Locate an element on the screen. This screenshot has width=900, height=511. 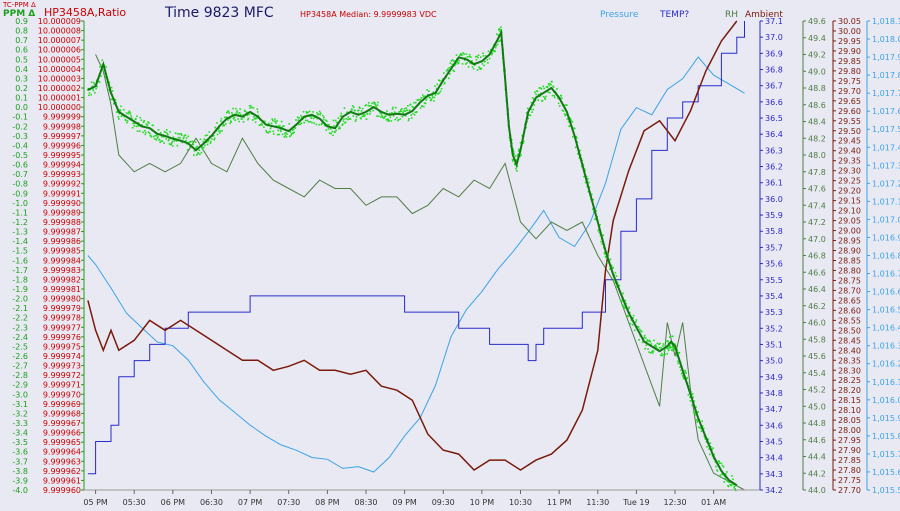
x-tick-label: 09 PM is located at coordinates (404, 502).